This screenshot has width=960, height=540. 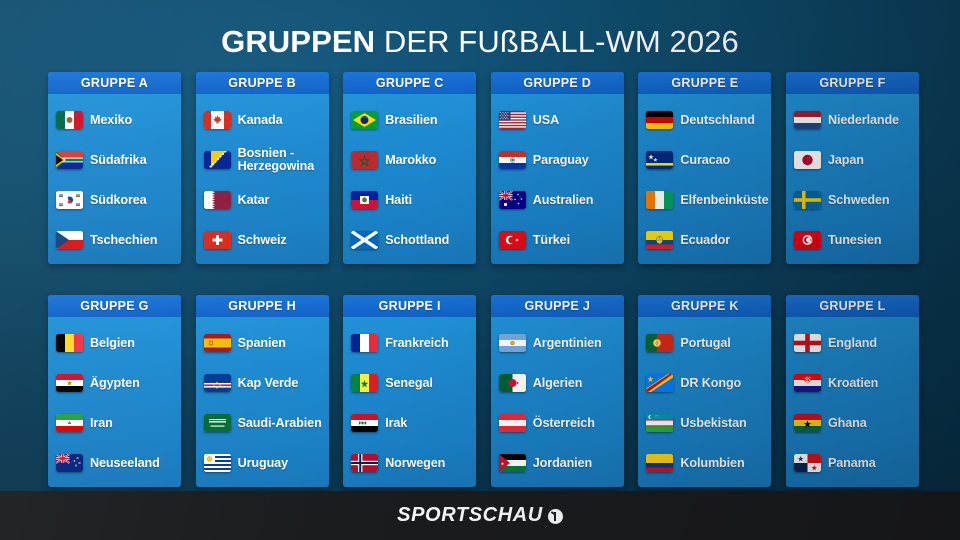 What do you see at coordinates (807, 240) in the screenshot?
I see `tunisia-flag` at bounding box center [807, 240].